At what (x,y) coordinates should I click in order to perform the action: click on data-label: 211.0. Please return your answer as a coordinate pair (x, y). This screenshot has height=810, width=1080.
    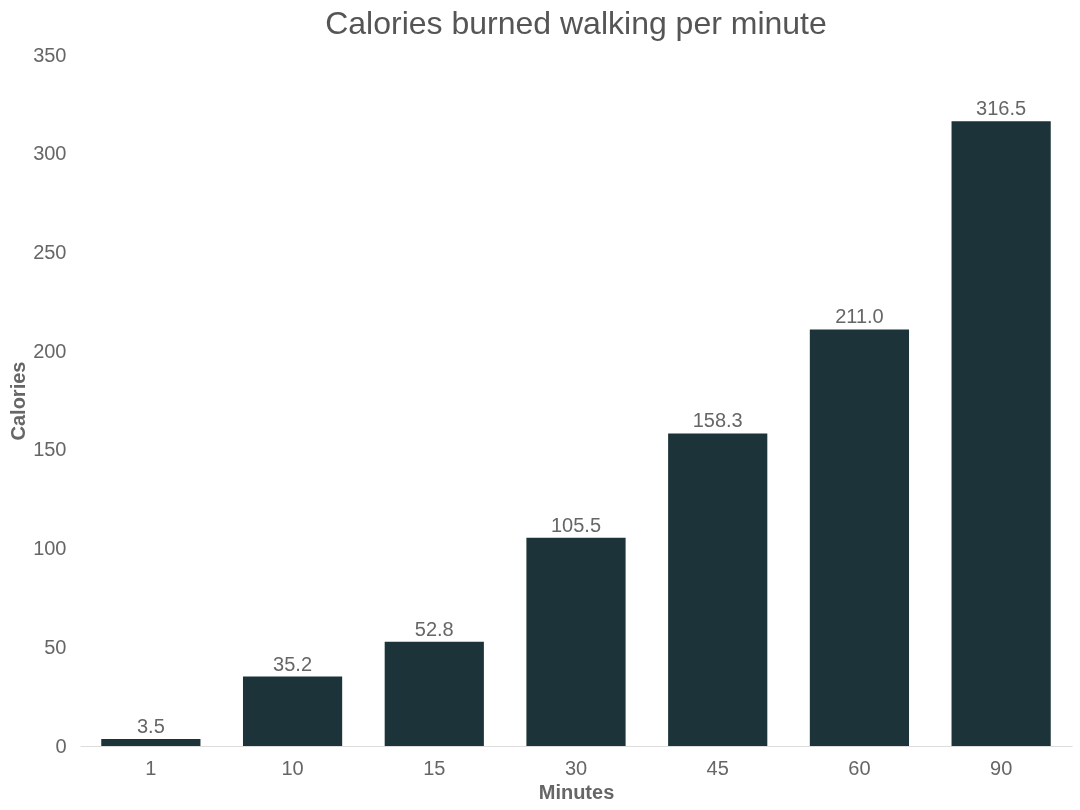
    Looking at the image, I should click on (859, 316).